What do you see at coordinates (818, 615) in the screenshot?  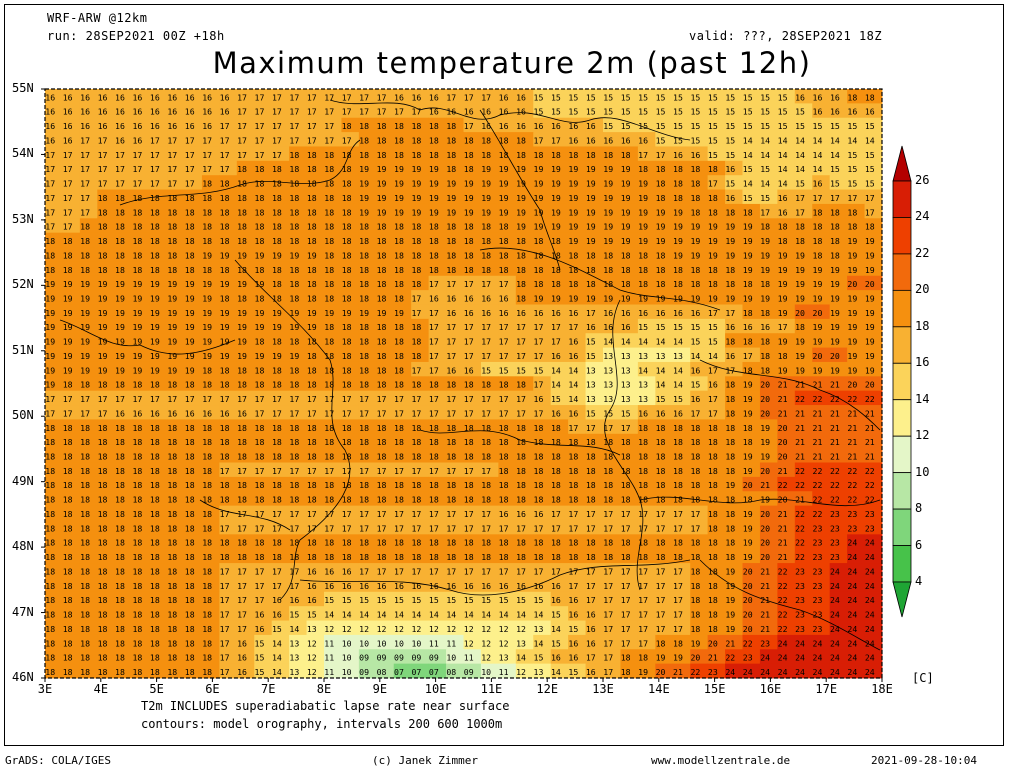 I see `temperature-value: 23` at bounding box center [818, 615].